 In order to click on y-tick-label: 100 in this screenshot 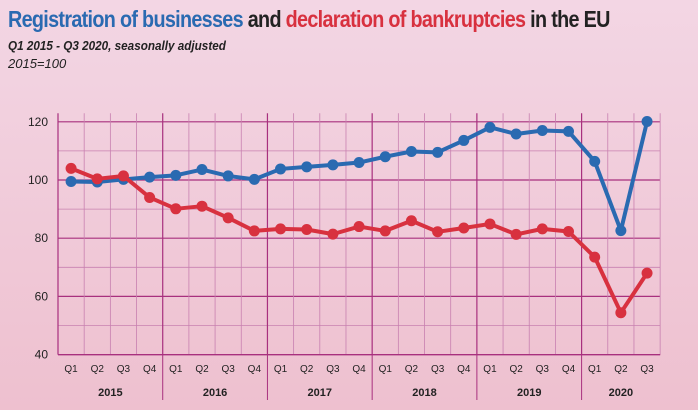, I will do `click(38, 180)`.